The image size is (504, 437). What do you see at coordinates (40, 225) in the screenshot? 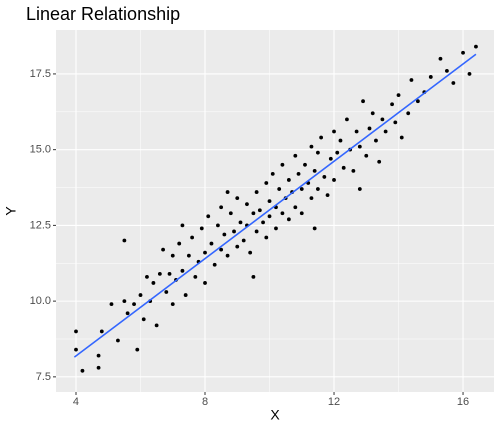
I see `y-tick-label: 12.5` at bounding box center [40, 225].